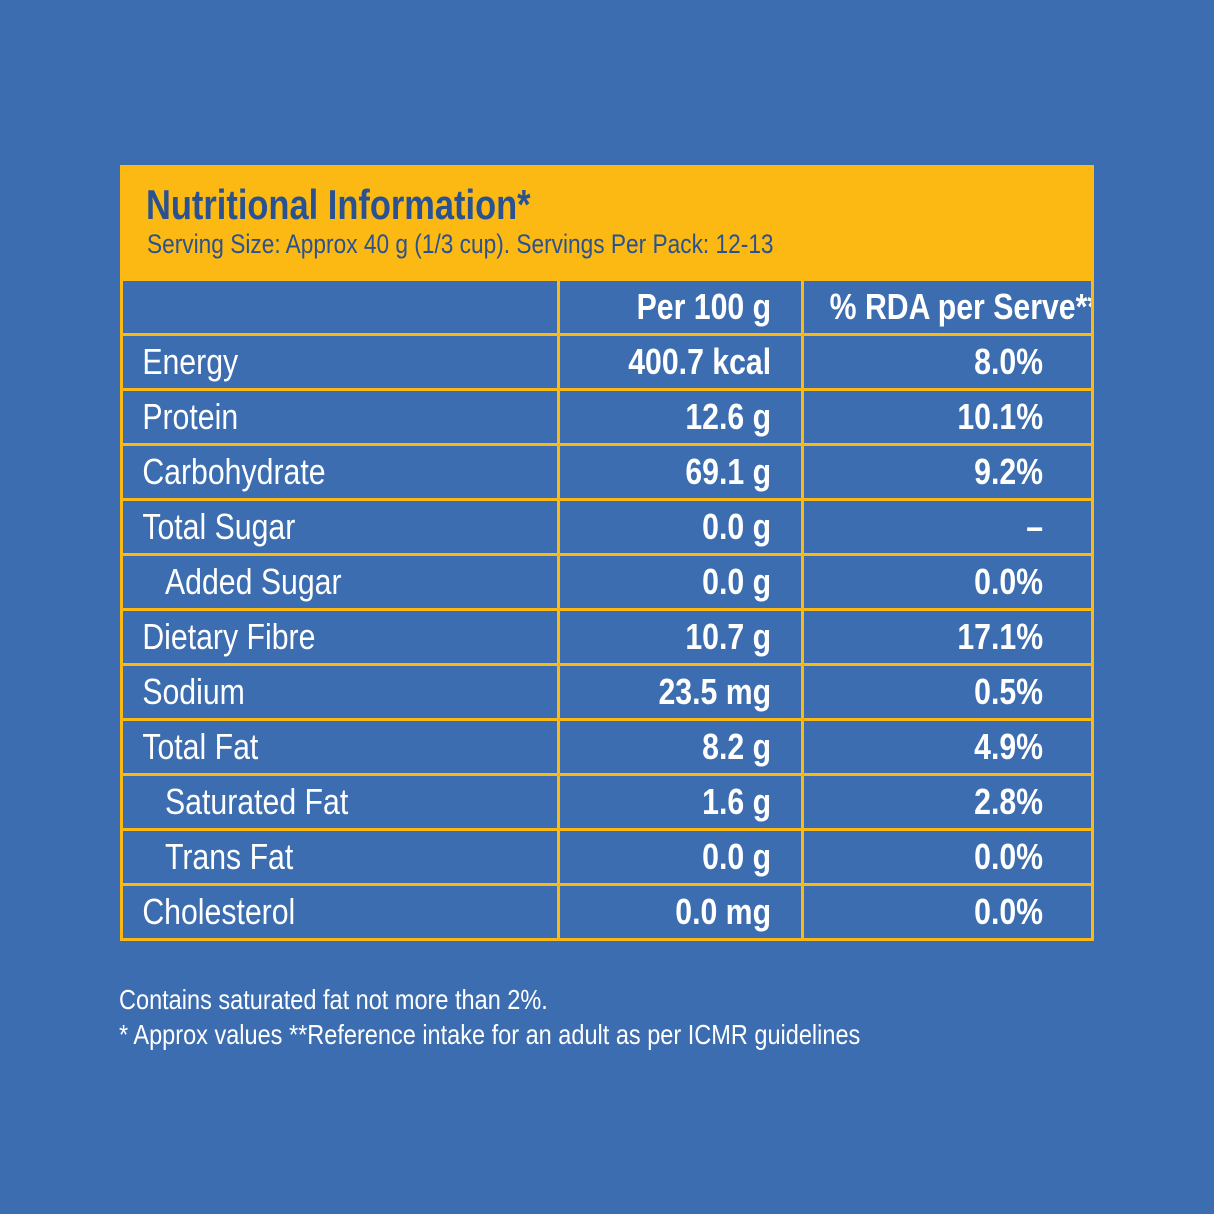 This screenshot has height=1214, width=1214. What do you see at coordinates (947, 527) in the screenshot?
I see `rda-value: –` at bounding box center [947, 527].